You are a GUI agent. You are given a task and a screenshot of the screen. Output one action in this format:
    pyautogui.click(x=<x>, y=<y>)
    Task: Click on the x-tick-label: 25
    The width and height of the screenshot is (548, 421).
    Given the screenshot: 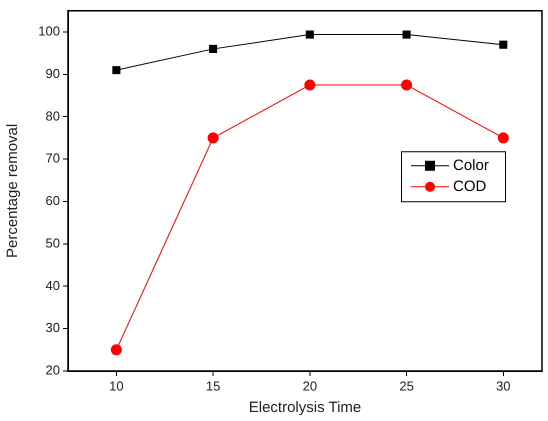 What is the action you would take?
    pyautogui.click(x=406, y=386)
    